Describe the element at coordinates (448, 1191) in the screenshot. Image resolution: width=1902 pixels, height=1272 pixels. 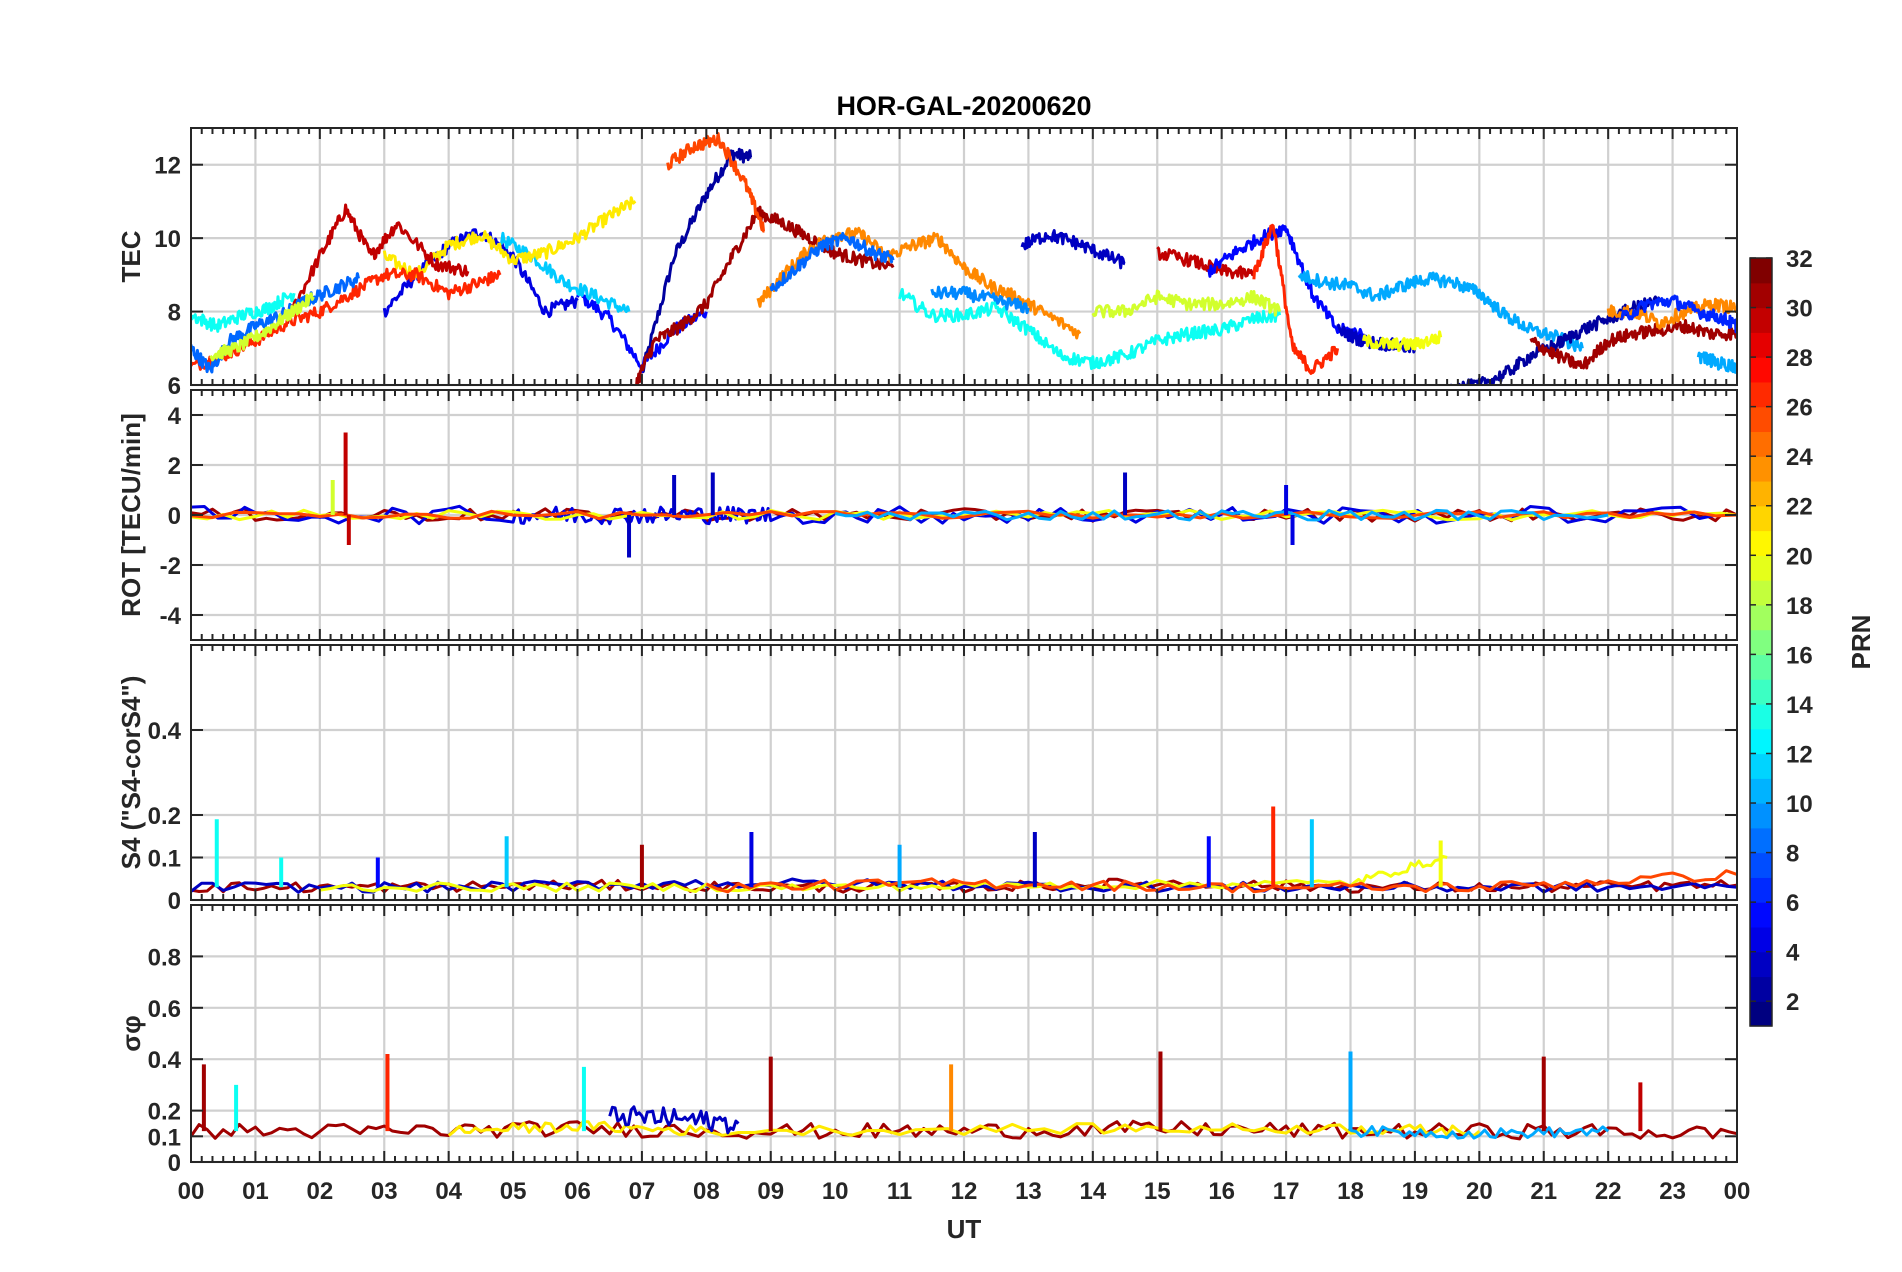
I see `x-tick-label: 04` at that location.